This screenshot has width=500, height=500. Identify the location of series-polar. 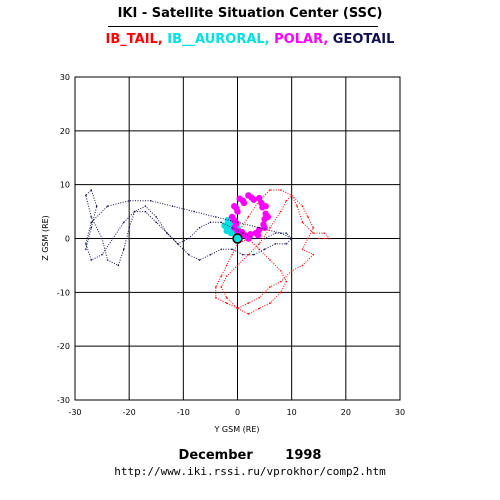
(250, 217).